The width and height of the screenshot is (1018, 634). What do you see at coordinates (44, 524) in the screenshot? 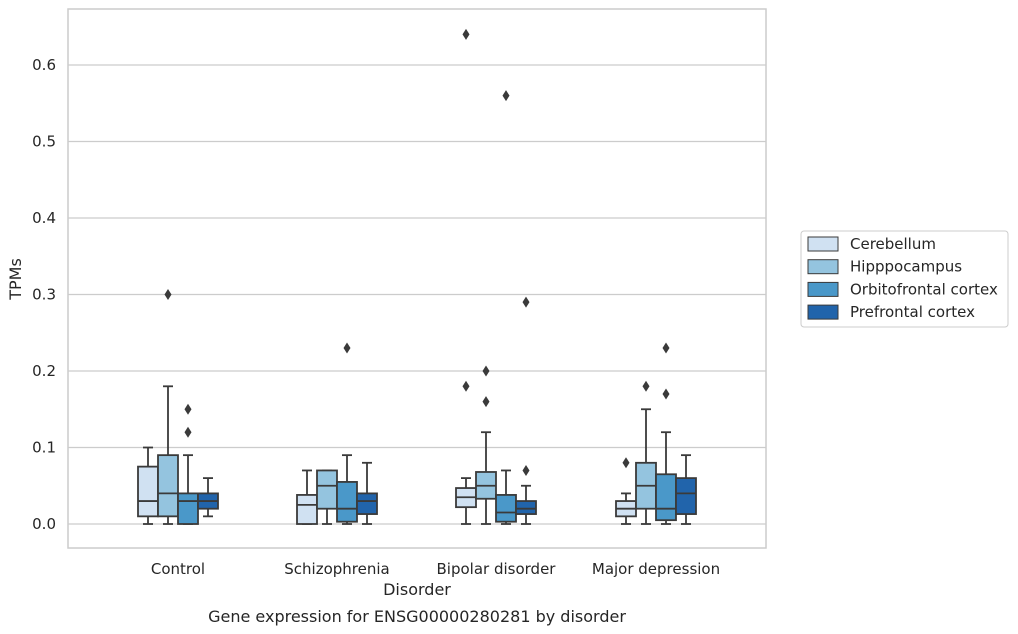
I see `y-tick-label: 0.0` at bounding box center [44, 524].